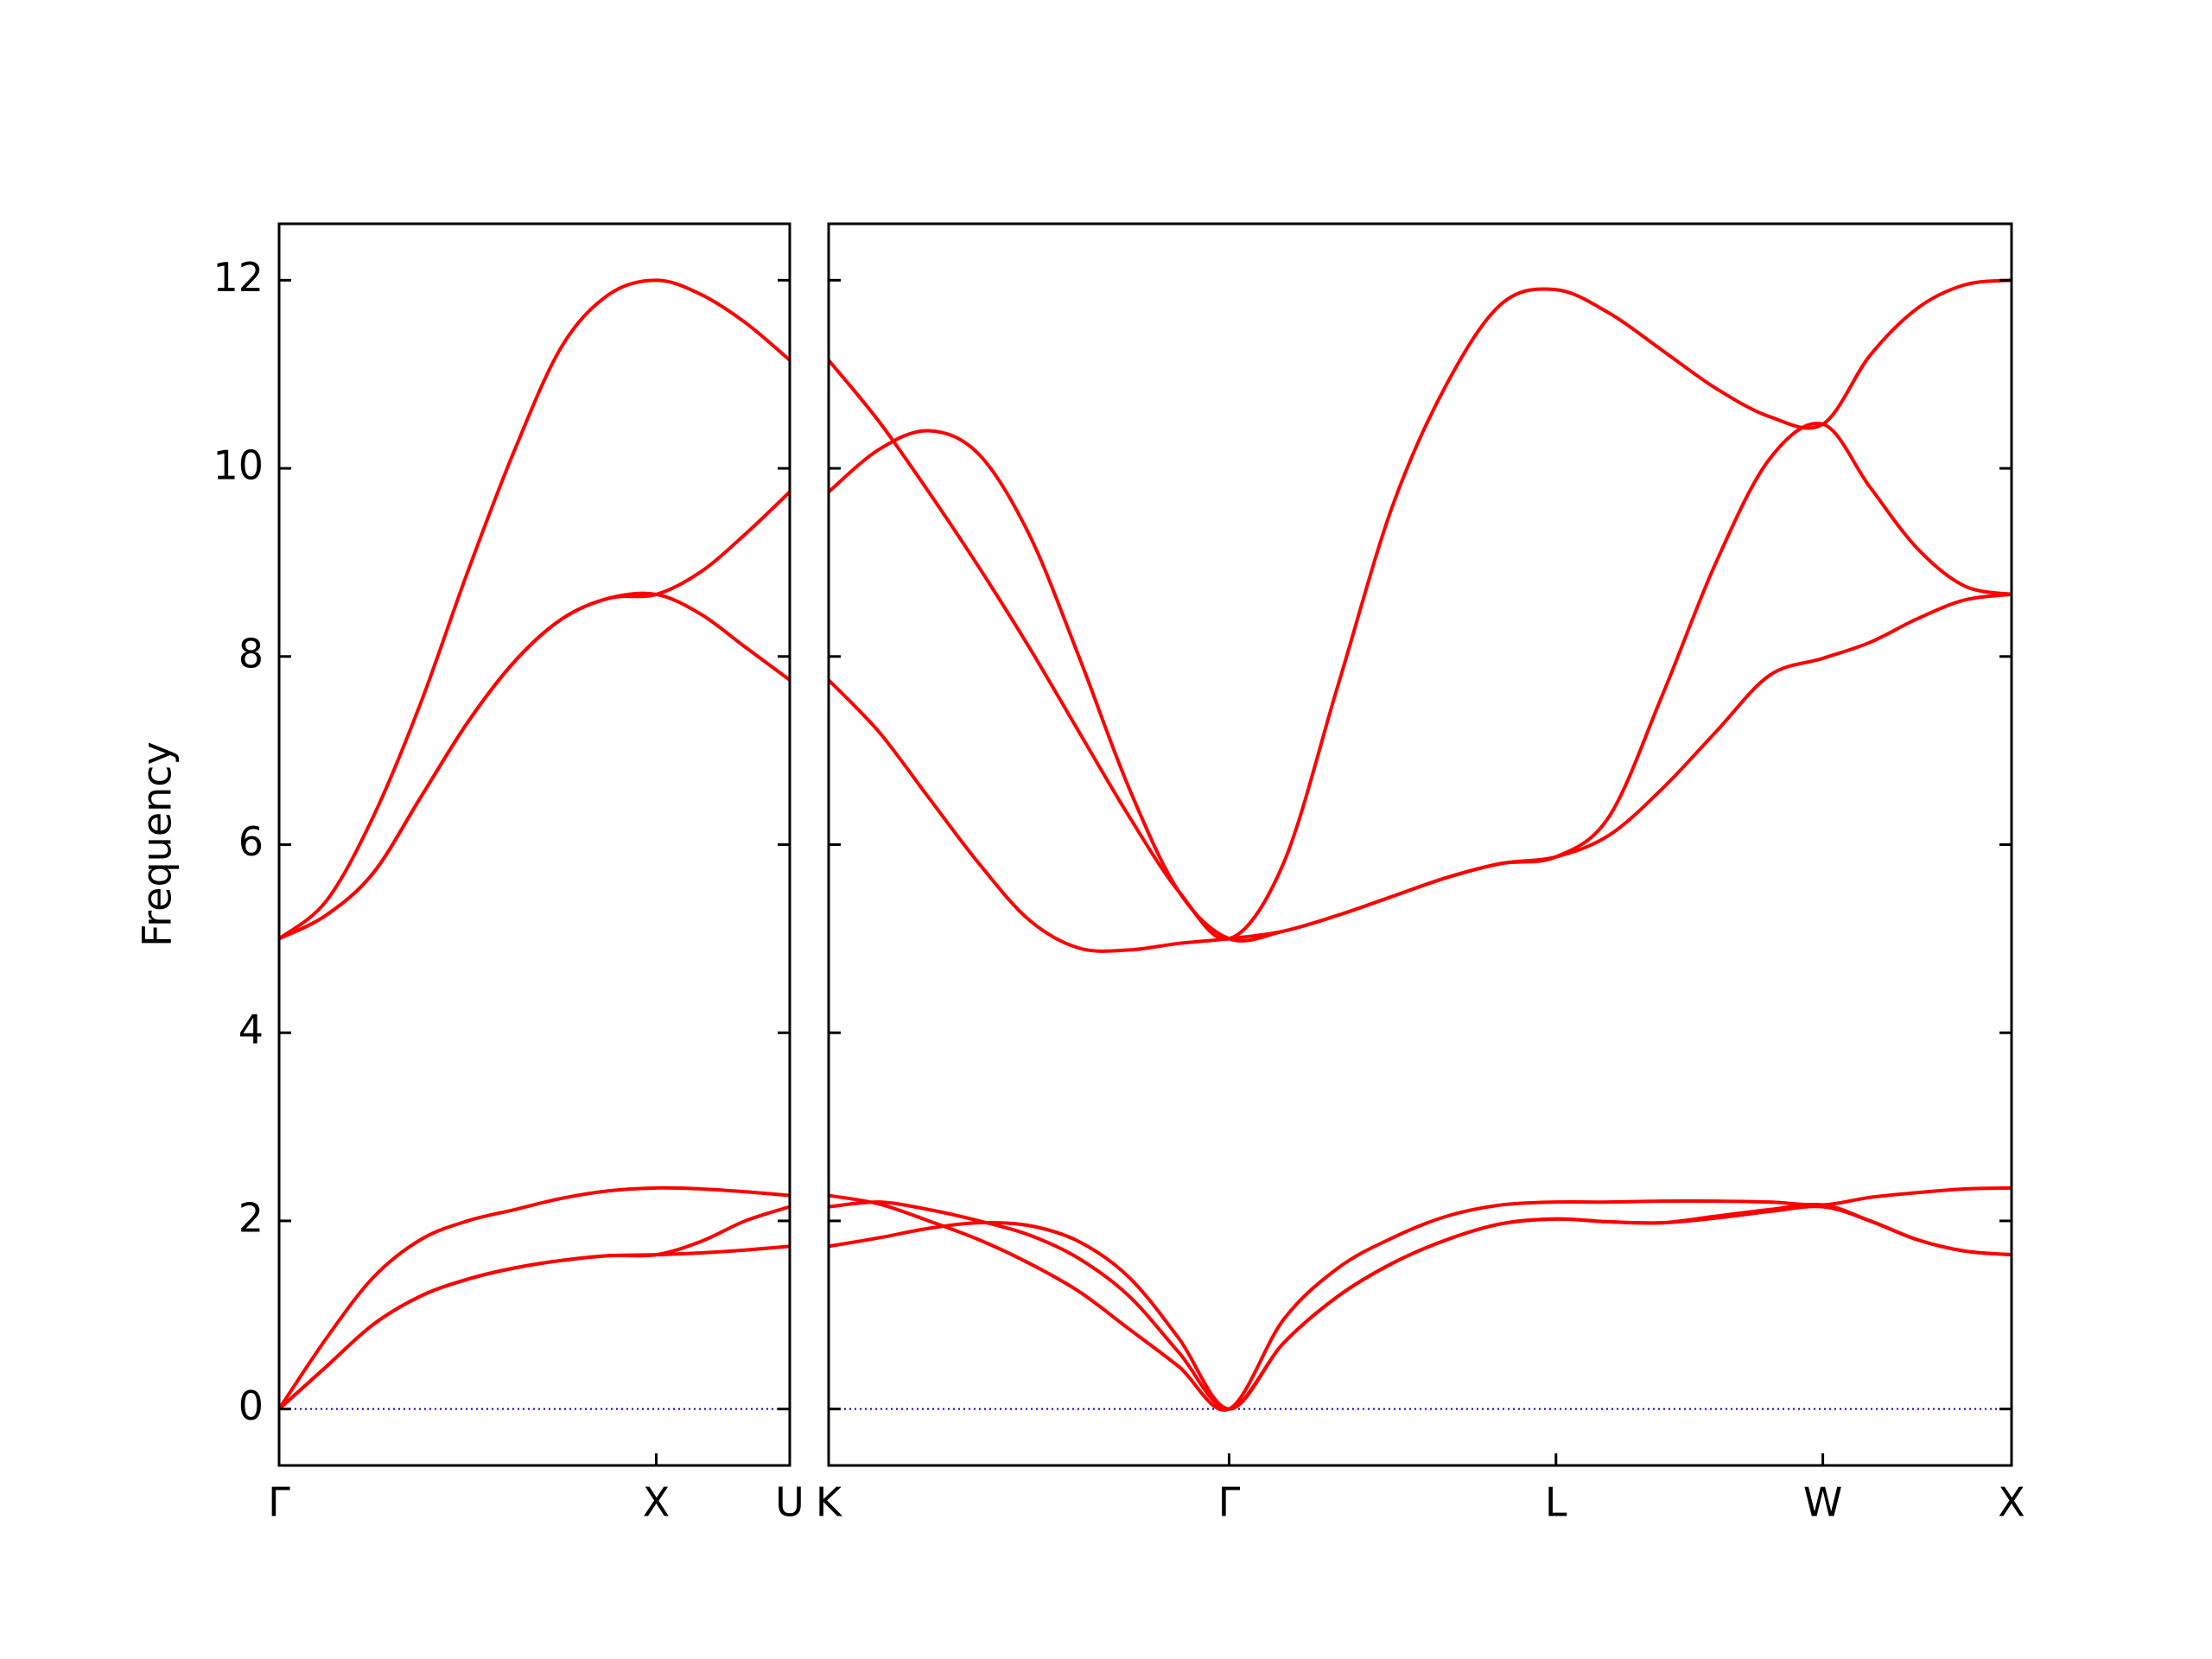 The width and height of the screenshot is (2212, 1659). What do you see at coordinates (1822, 1502) in the screenshot?
I see `x-tick-label: W` at bounding box center [1822, 1502].